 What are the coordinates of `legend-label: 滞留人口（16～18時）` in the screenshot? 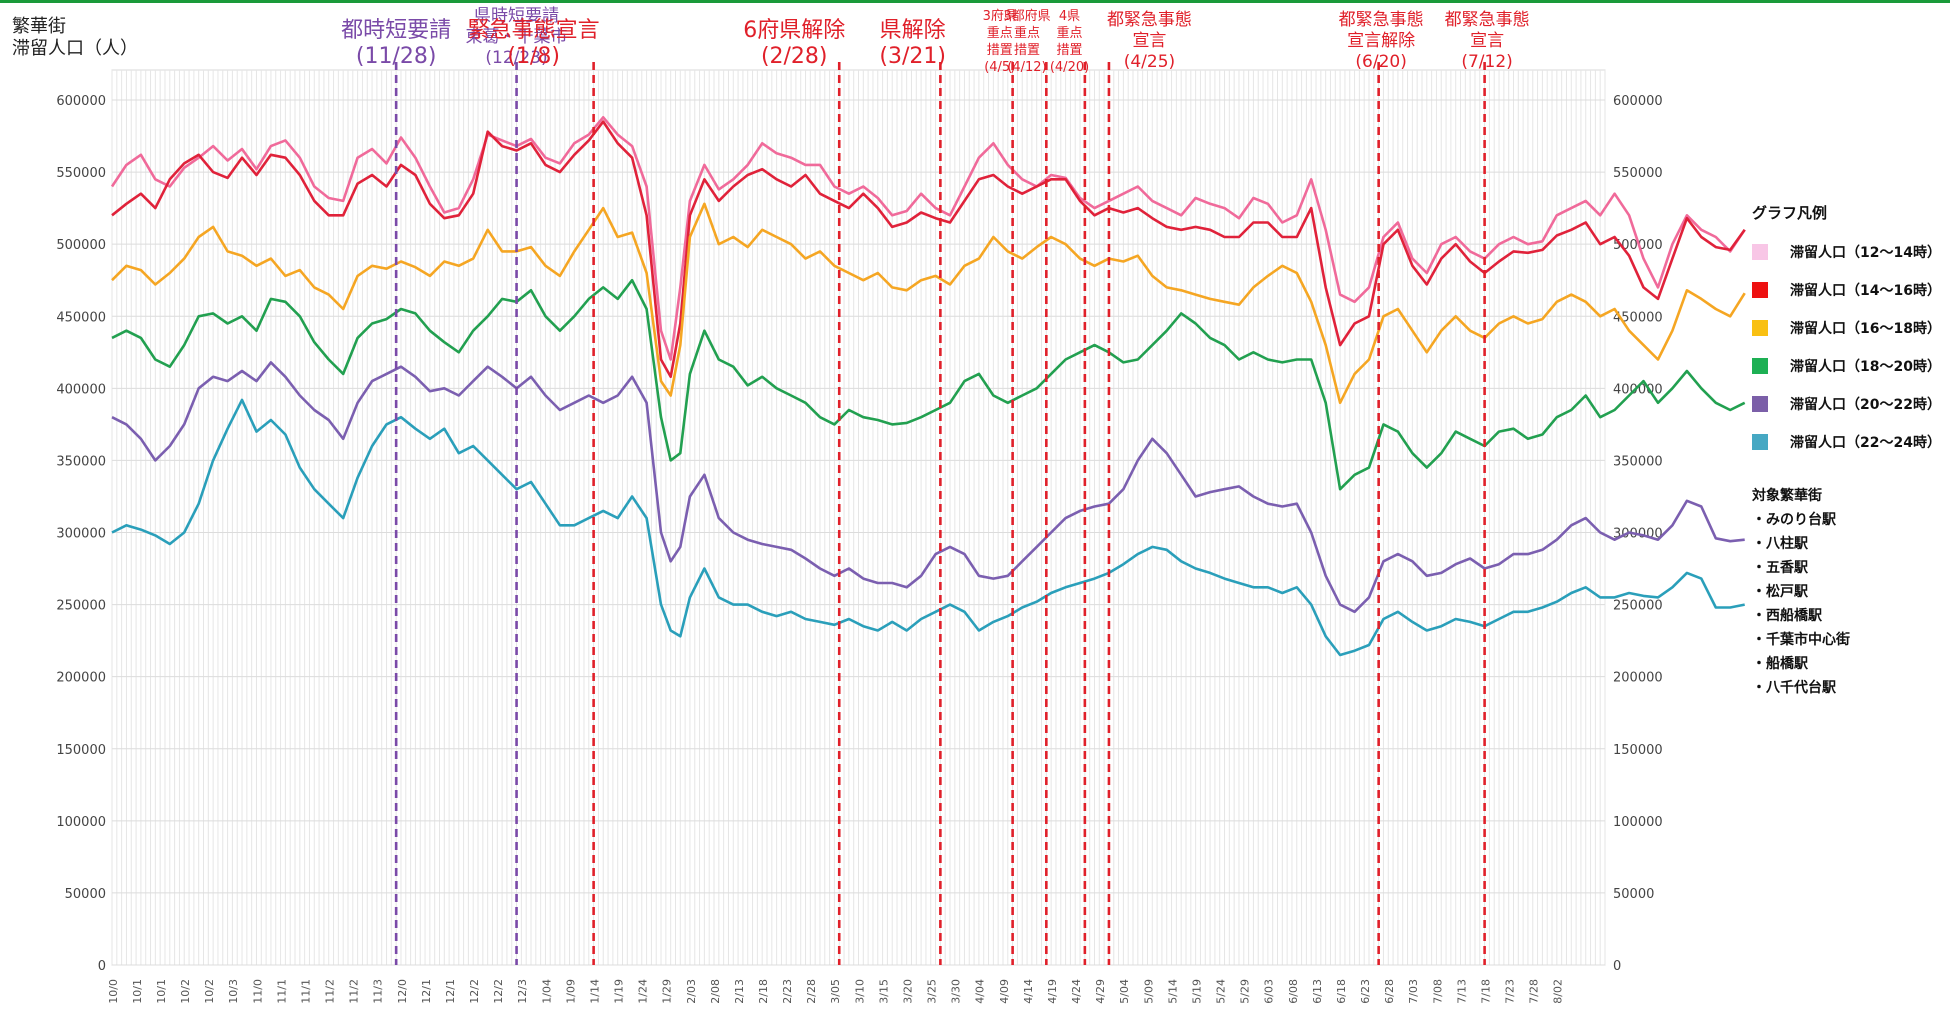 It's located at (1865, 329).